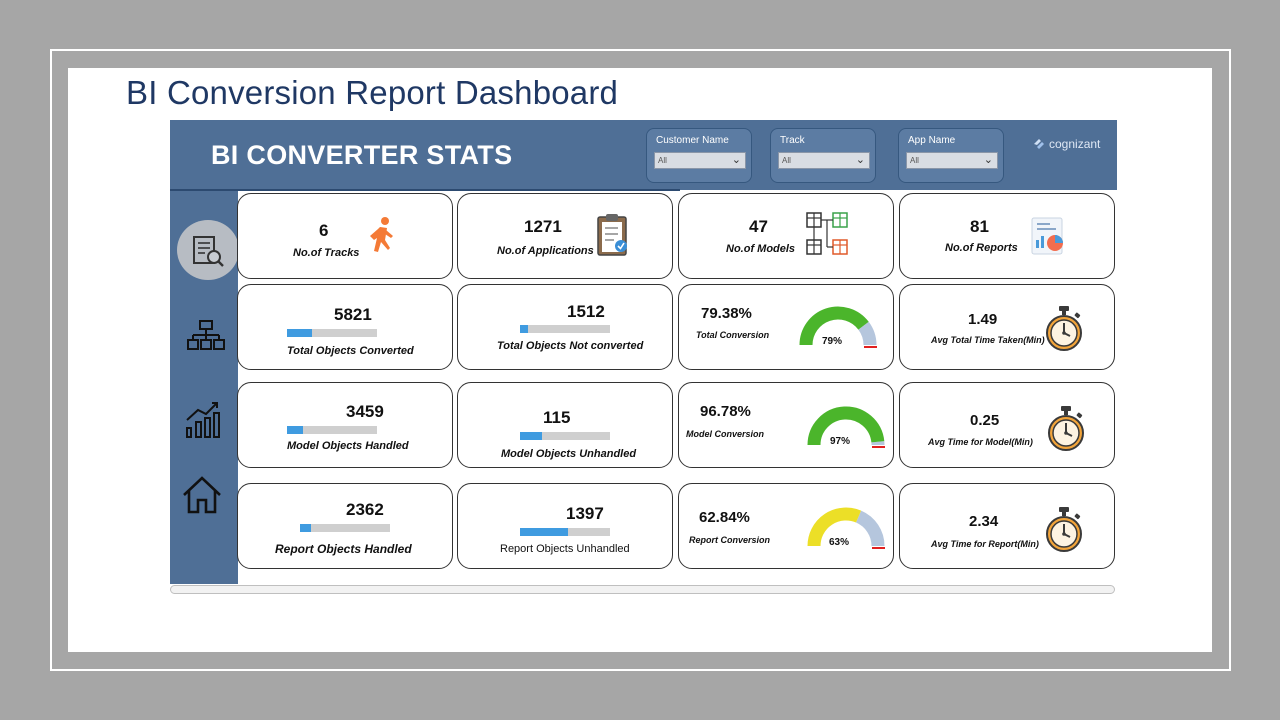  What do you see at coordinates (570, 346) in the screenshot?
I see `total-not-converted-label: Total Objects Not converted` at bounding box center [570, 346].